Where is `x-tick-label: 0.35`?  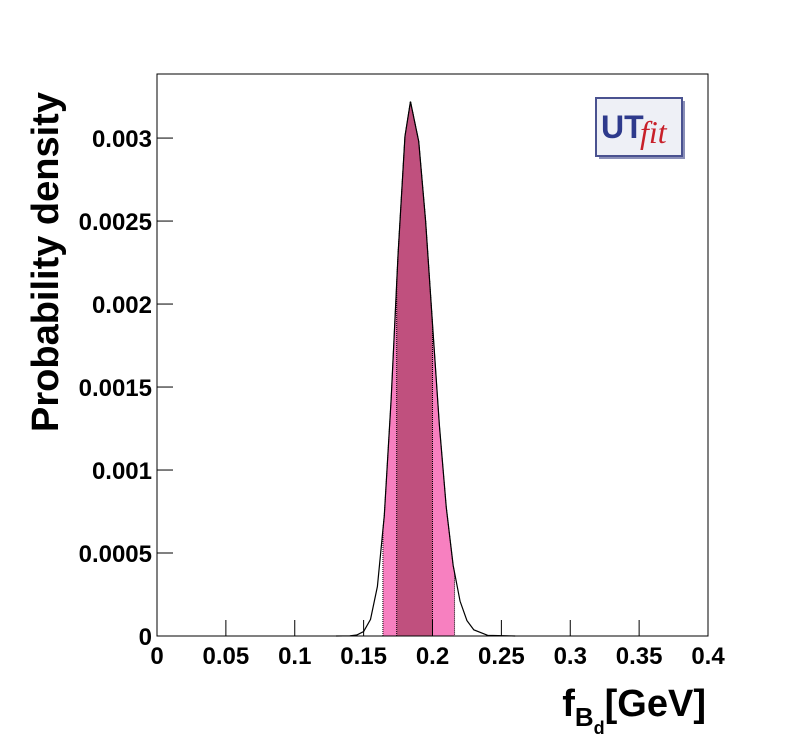 x-tick-label: 0.35 is located at coordinates (639, 656).